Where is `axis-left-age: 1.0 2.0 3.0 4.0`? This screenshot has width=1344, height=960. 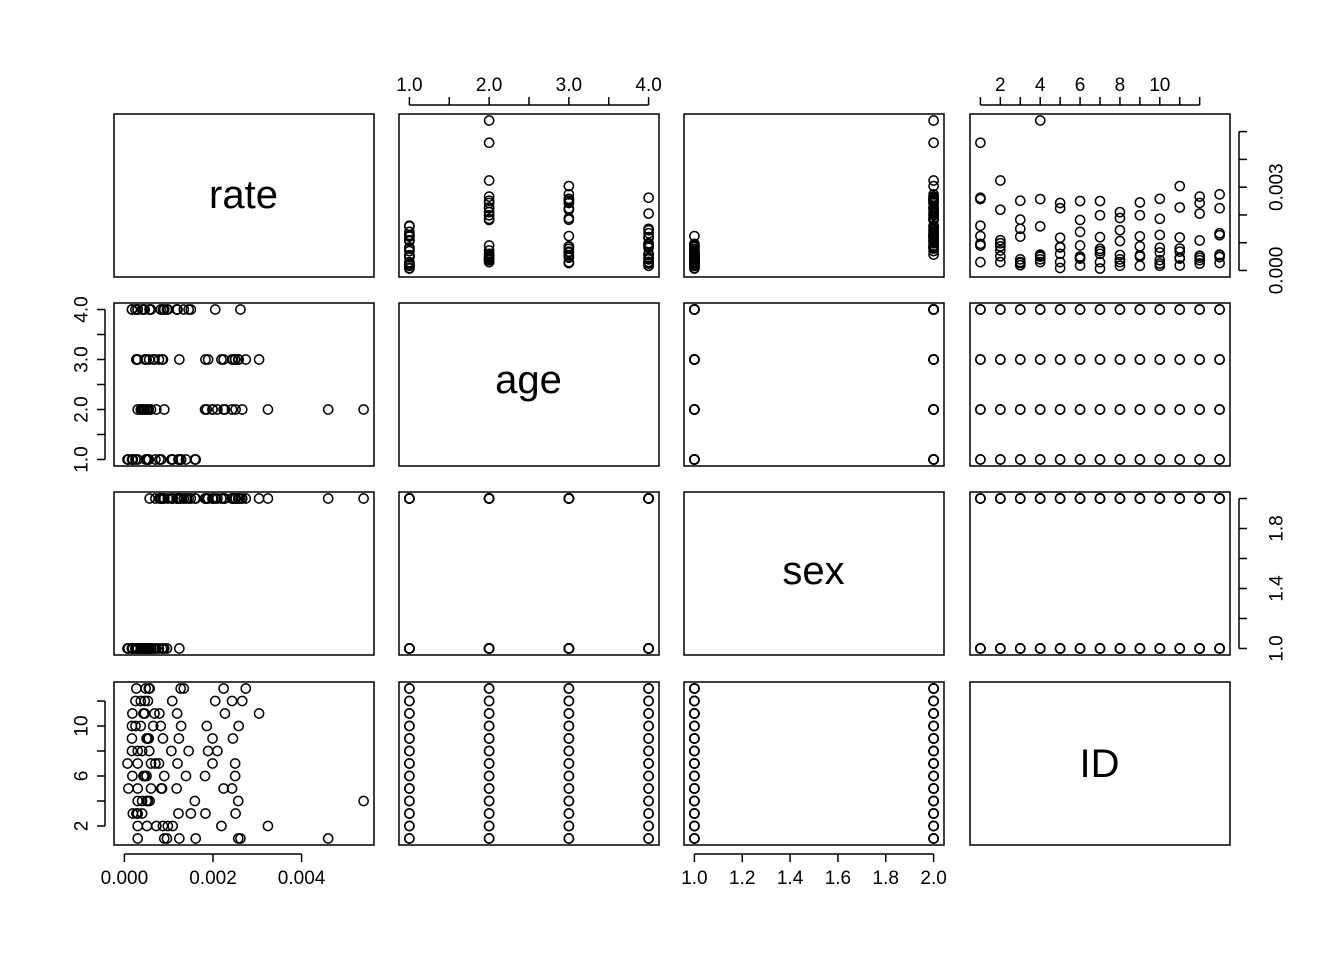 axis-left-age: 1.0 2.0 3.0 4.0 is located at coordinates (89, 384).